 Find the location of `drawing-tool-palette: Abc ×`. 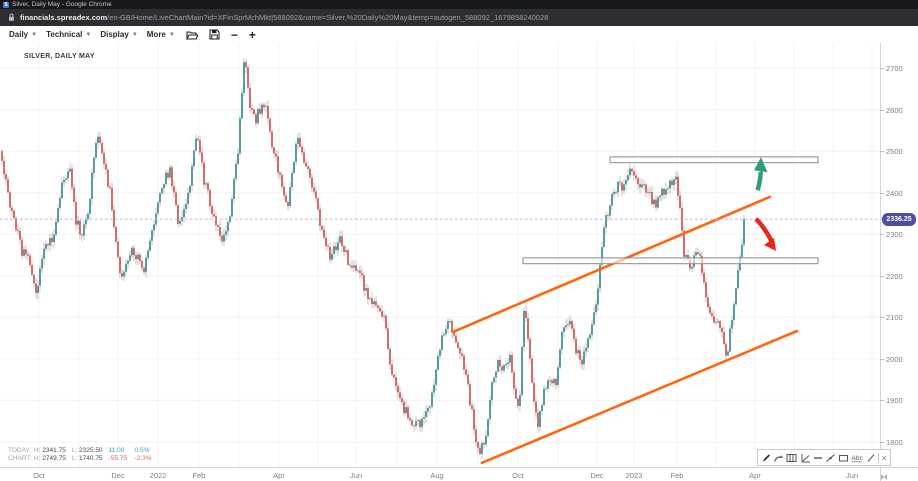

drawing-tool-palette: Abc × is located at coordinates (824, 457).